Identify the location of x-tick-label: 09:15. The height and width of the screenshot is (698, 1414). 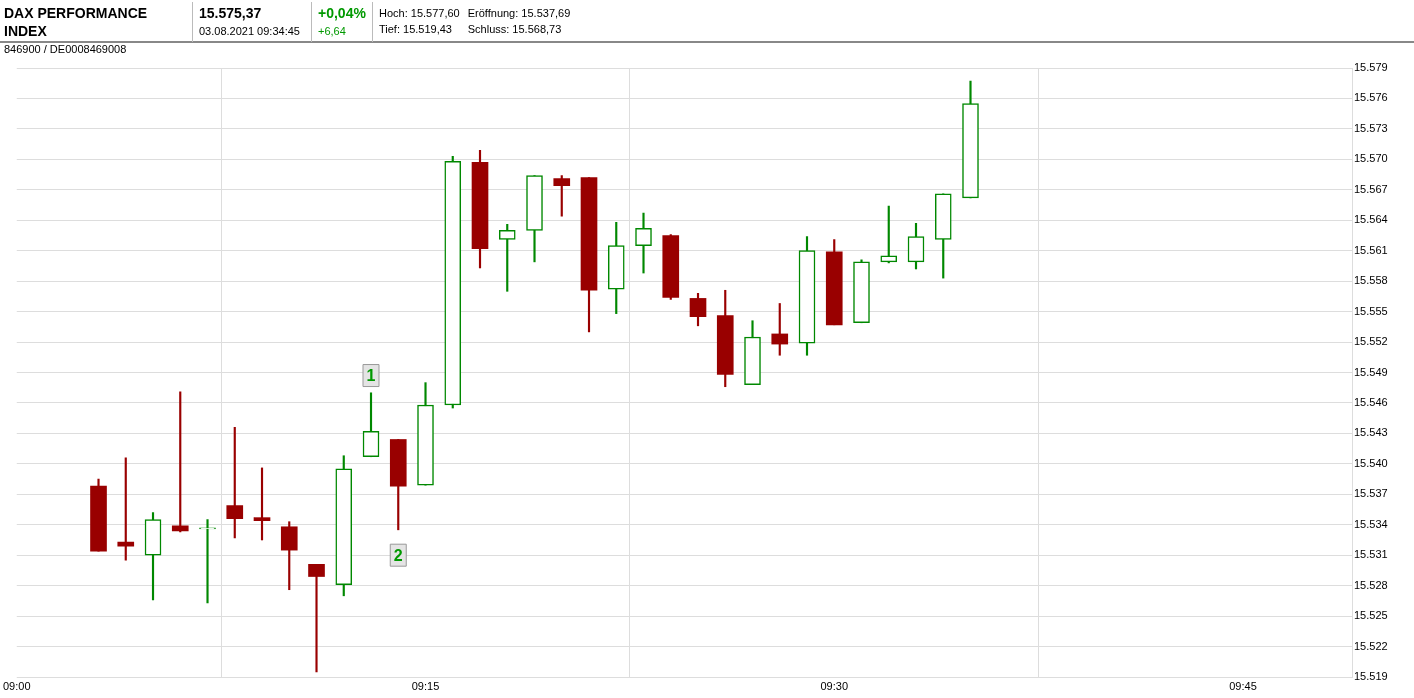
(425, 685).